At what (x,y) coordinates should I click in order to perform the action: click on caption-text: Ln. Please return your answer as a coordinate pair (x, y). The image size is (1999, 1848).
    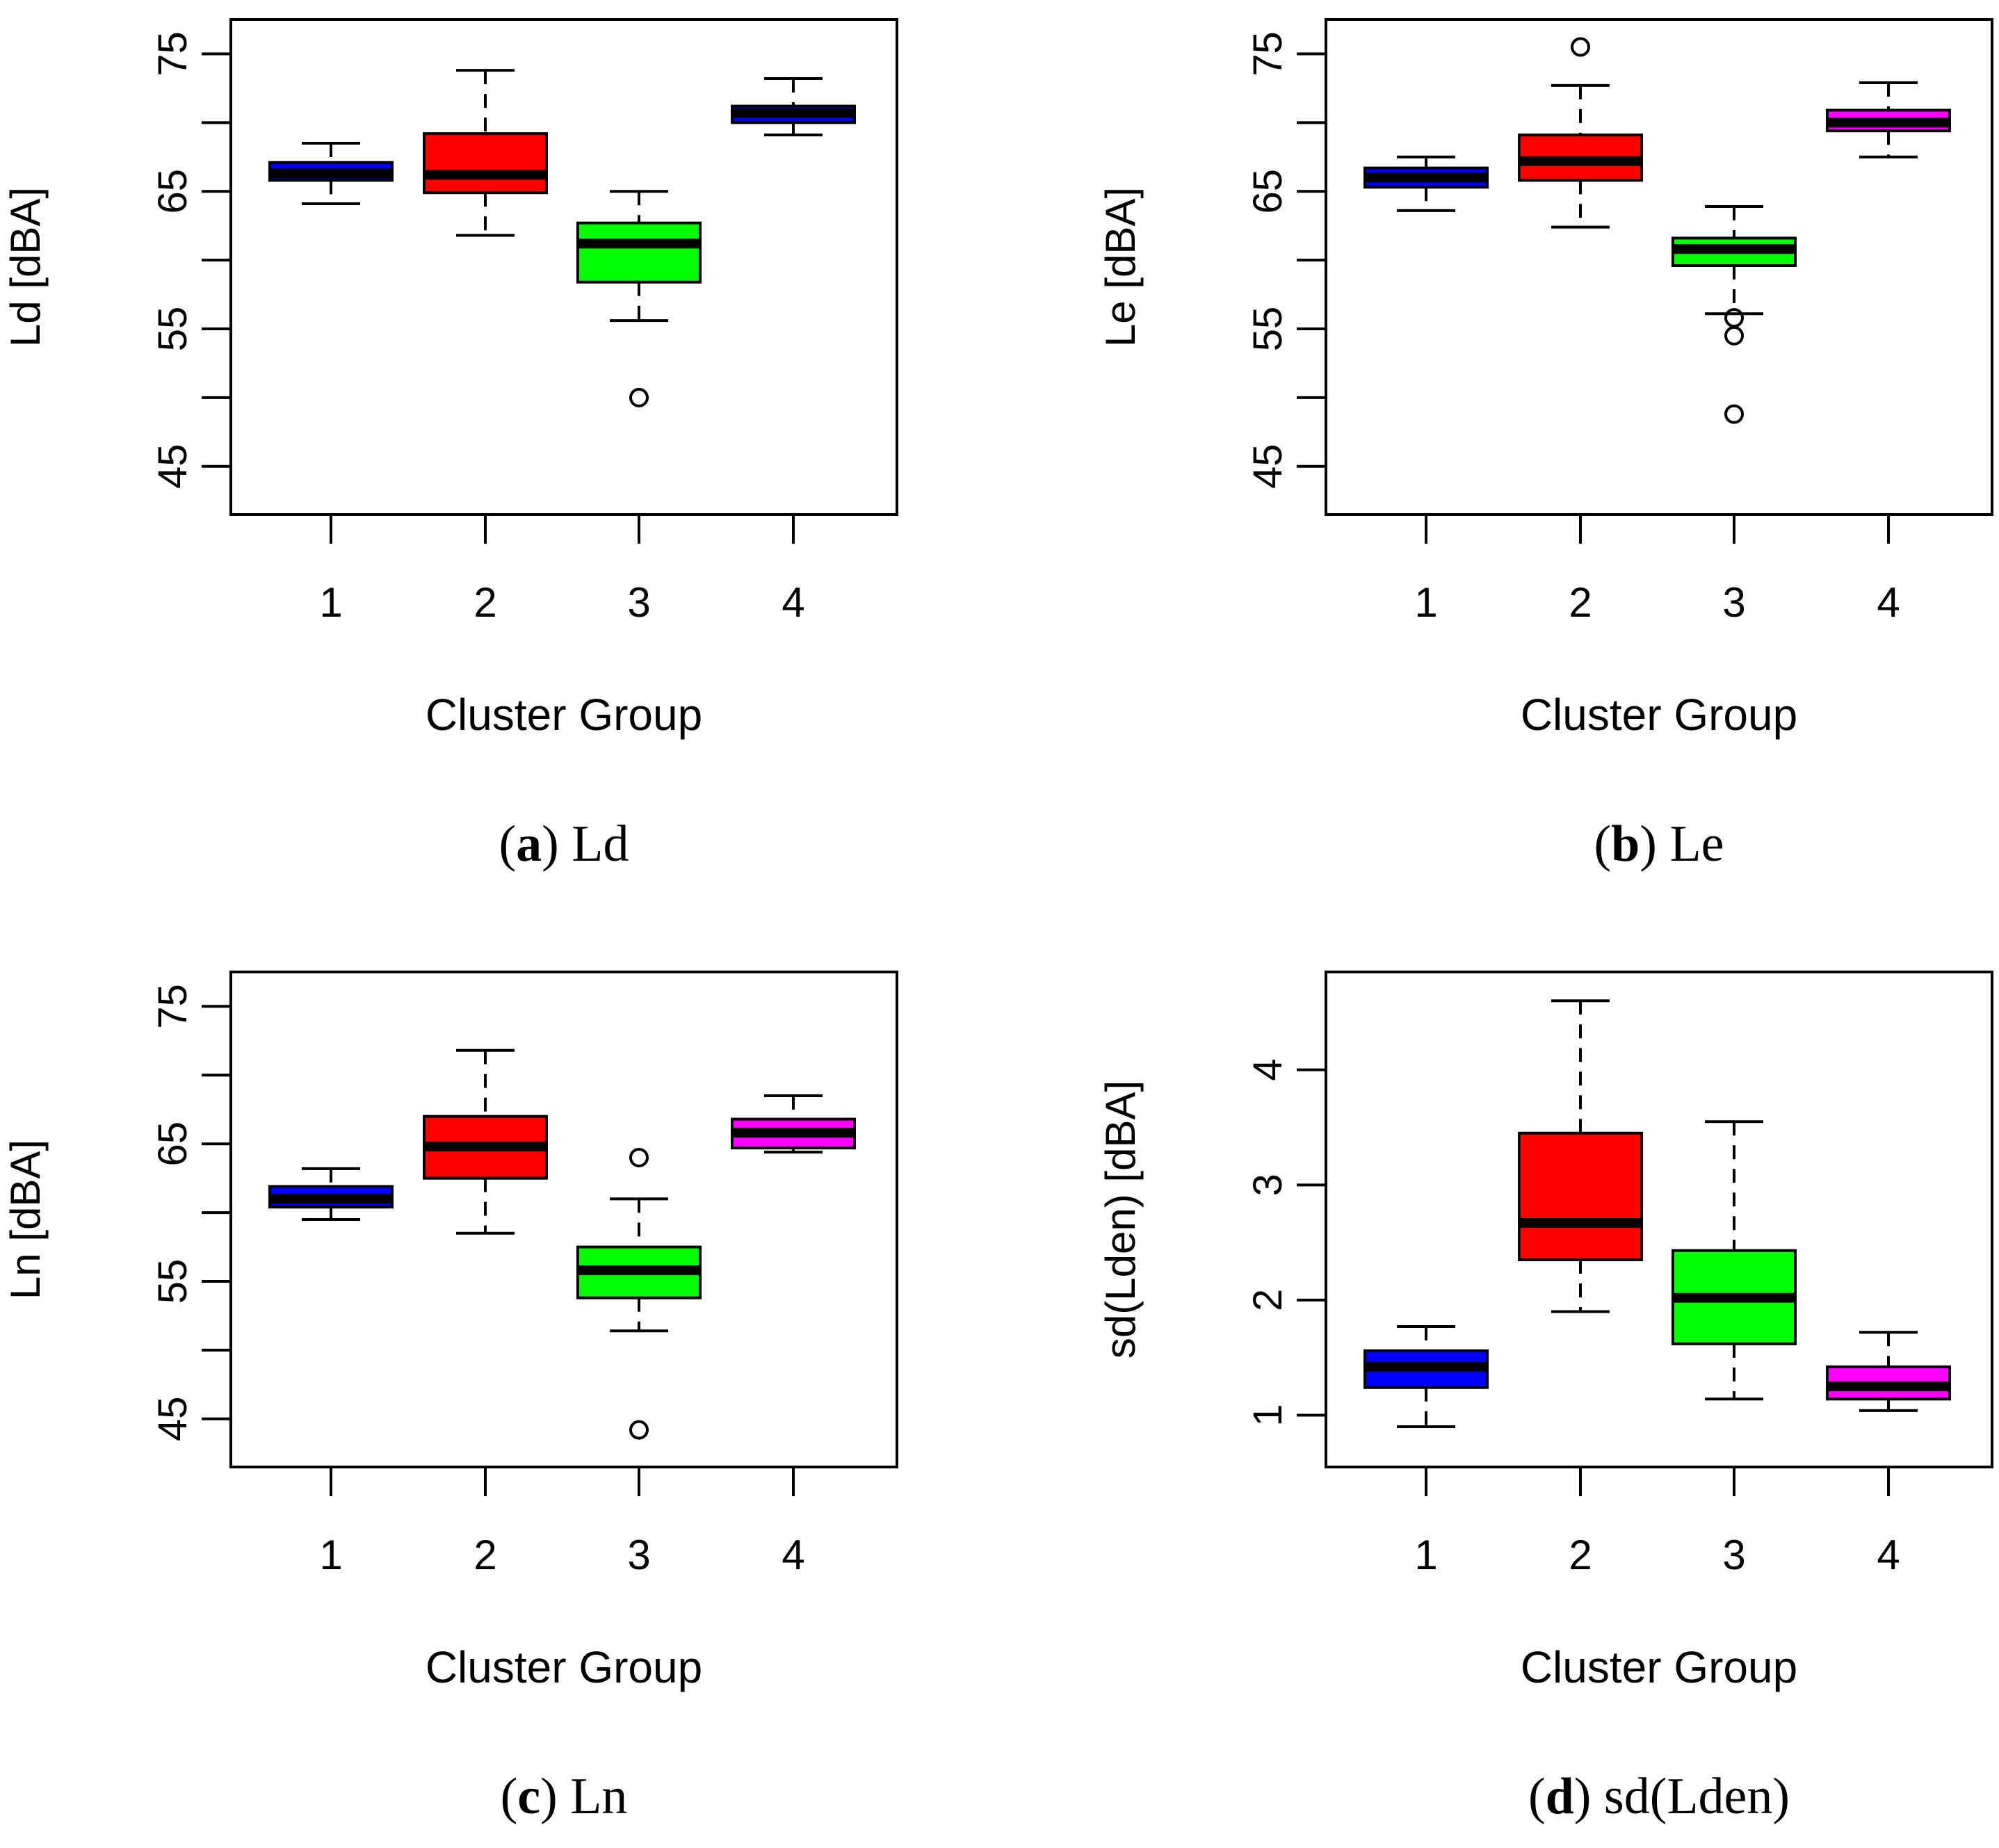
    Looking at the image, I should click on (598, 1796).